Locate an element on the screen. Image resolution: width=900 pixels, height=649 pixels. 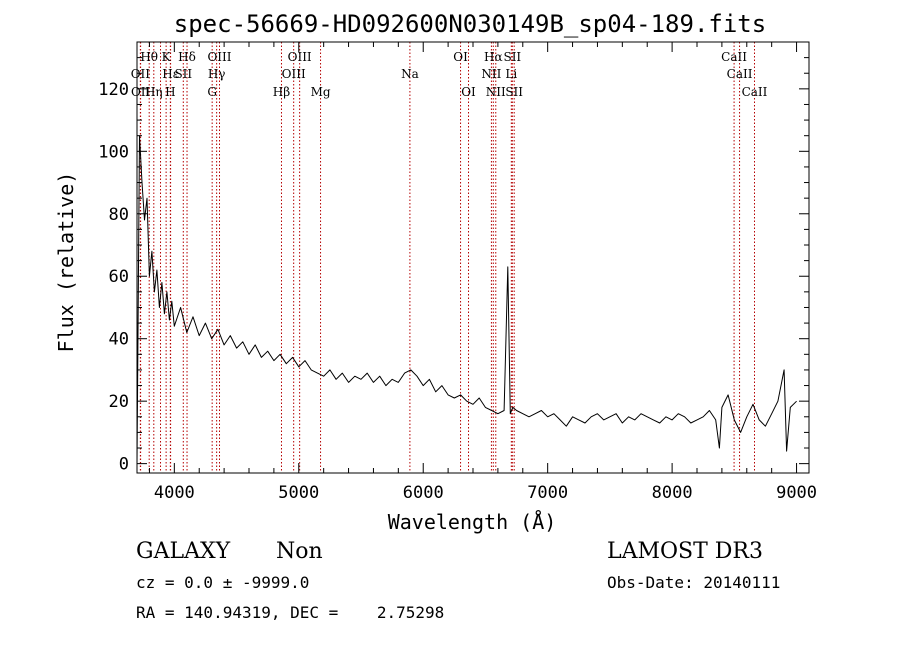
line-label-r1-8: CaII is located at coordinates (734, 57).